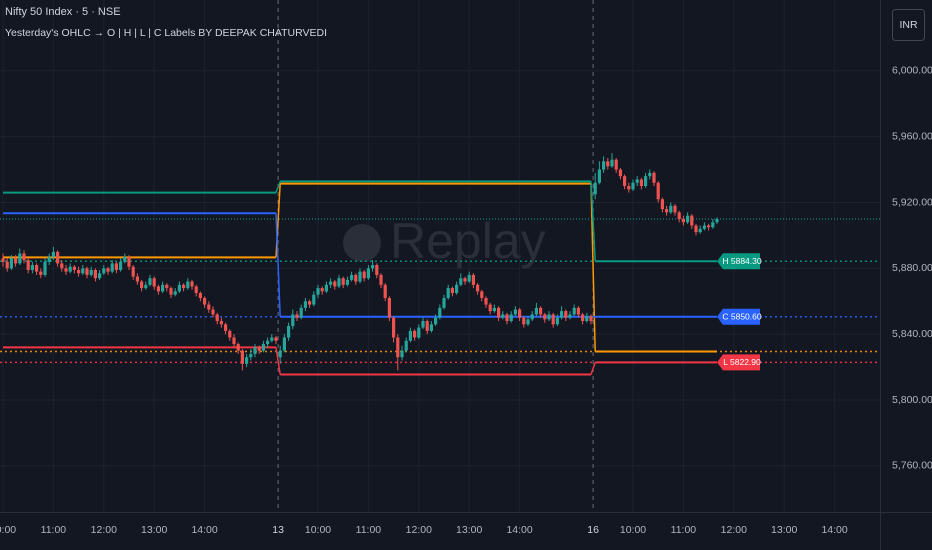 The width and height of the screenshot is (932, 550). What do you see at coordinates (362, 243) in the screenshot?
I see `watermark-logo` at bounding box center [362, 243].